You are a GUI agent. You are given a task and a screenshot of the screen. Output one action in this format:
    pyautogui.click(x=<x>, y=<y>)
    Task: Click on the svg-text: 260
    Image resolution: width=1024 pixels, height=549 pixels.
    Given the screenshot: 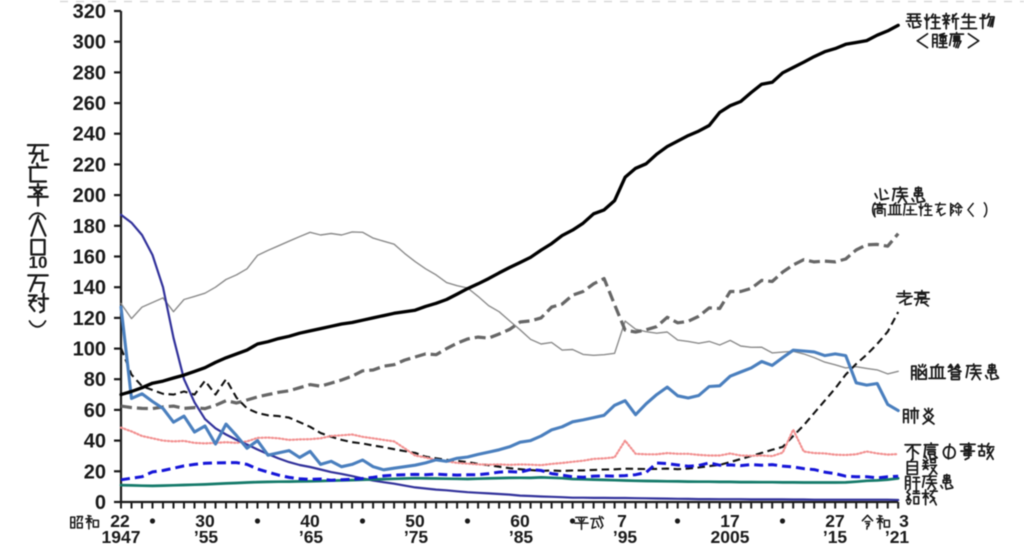 What is the action you would take?
    pyautogui.click(x=89, y=104)
    